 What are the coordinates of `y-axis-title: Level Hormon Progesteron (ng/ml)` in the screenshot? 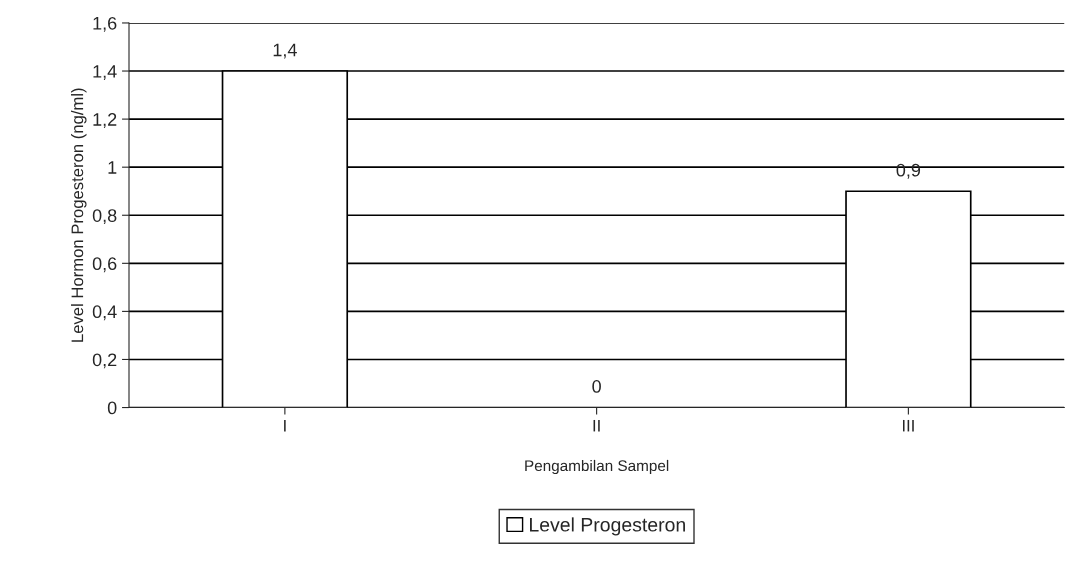 It's located at (79, 215).